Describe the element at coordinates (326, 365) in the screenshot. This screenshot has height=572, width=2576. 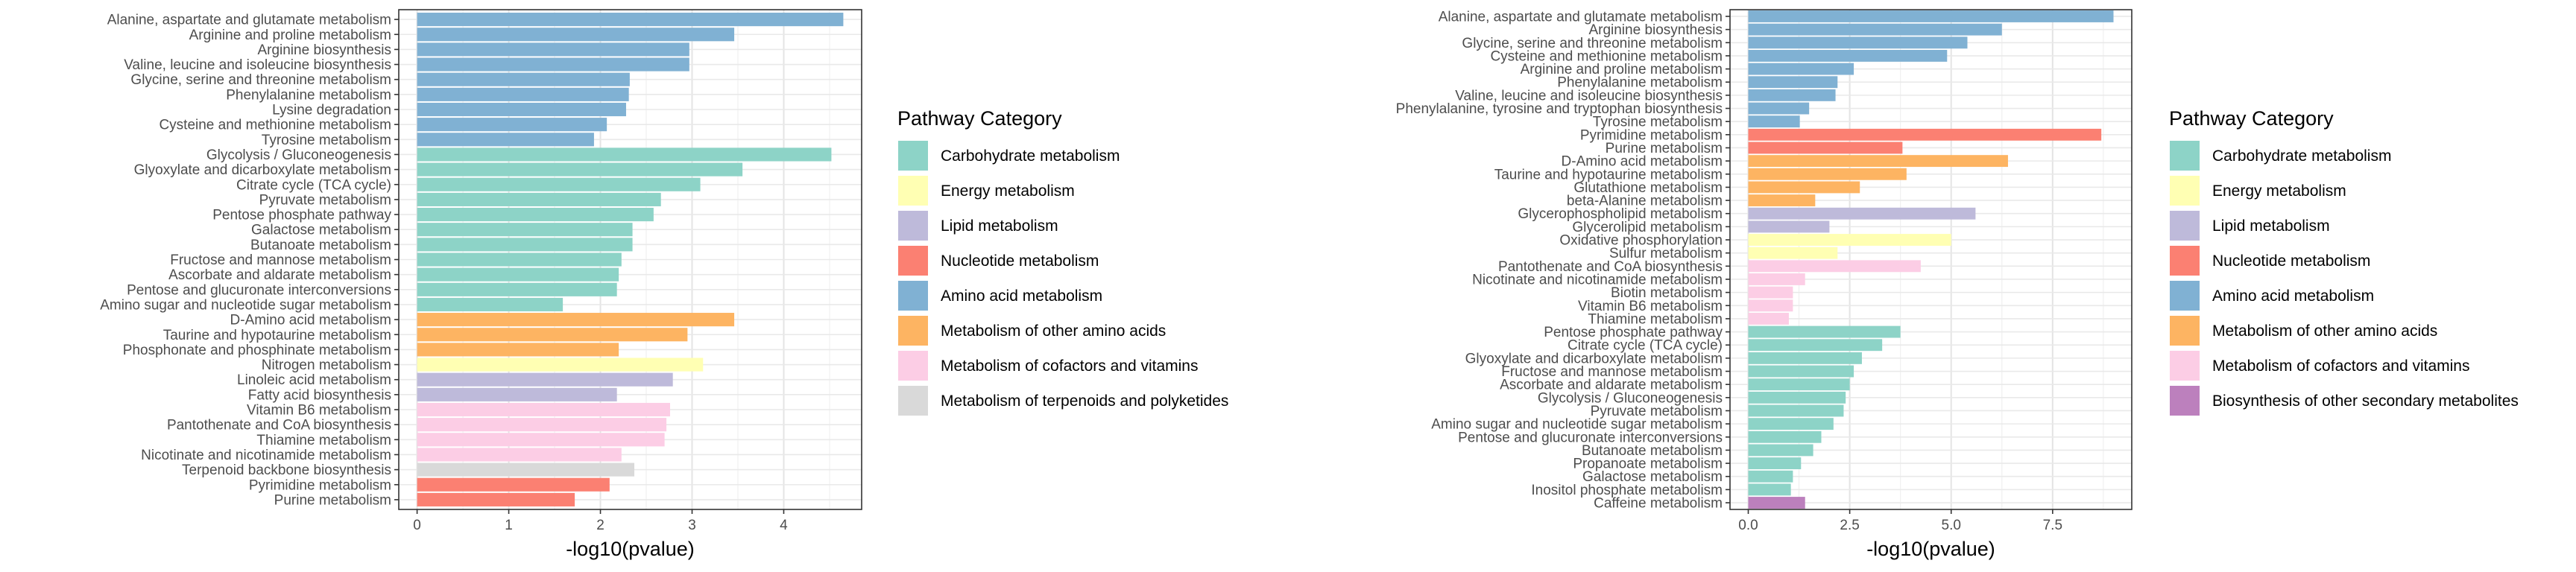
I see `y-tick-label: Nitrogen metabolism` at that location.